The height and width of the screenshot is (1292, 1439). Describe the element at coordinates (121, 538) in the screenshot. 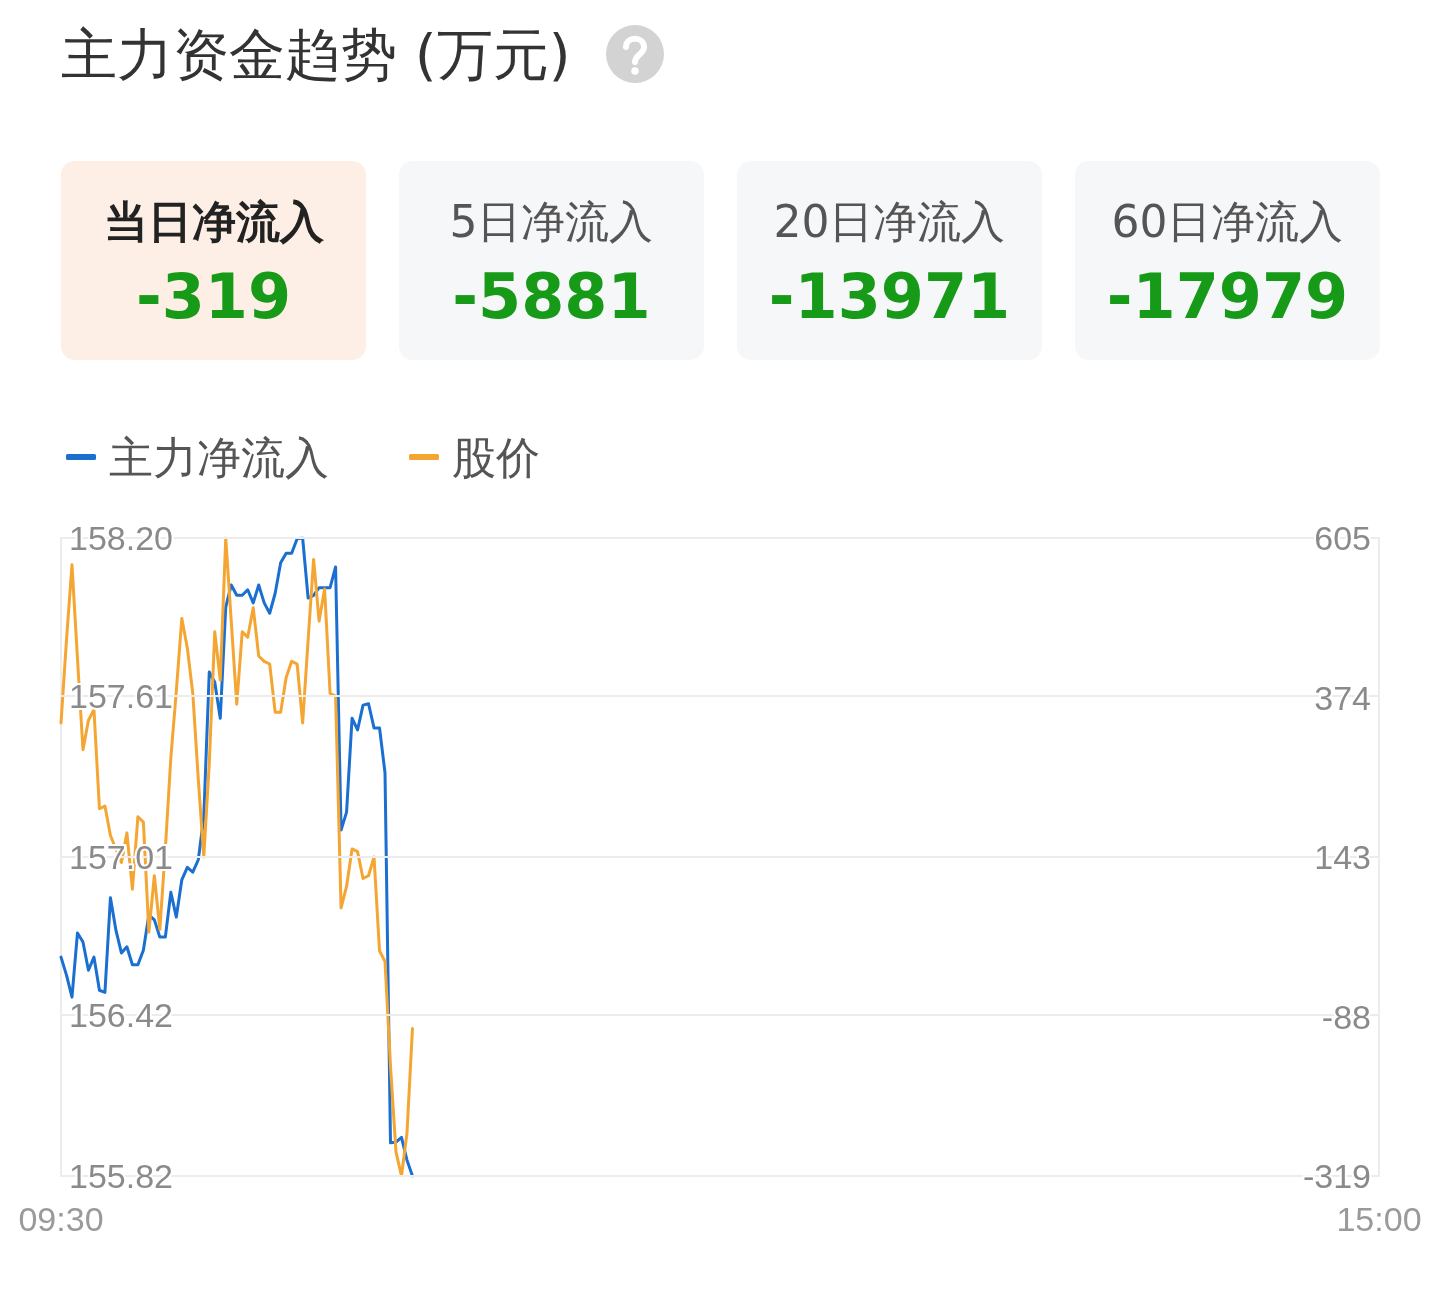

I see `y-tick-label: 158.20` at that location.